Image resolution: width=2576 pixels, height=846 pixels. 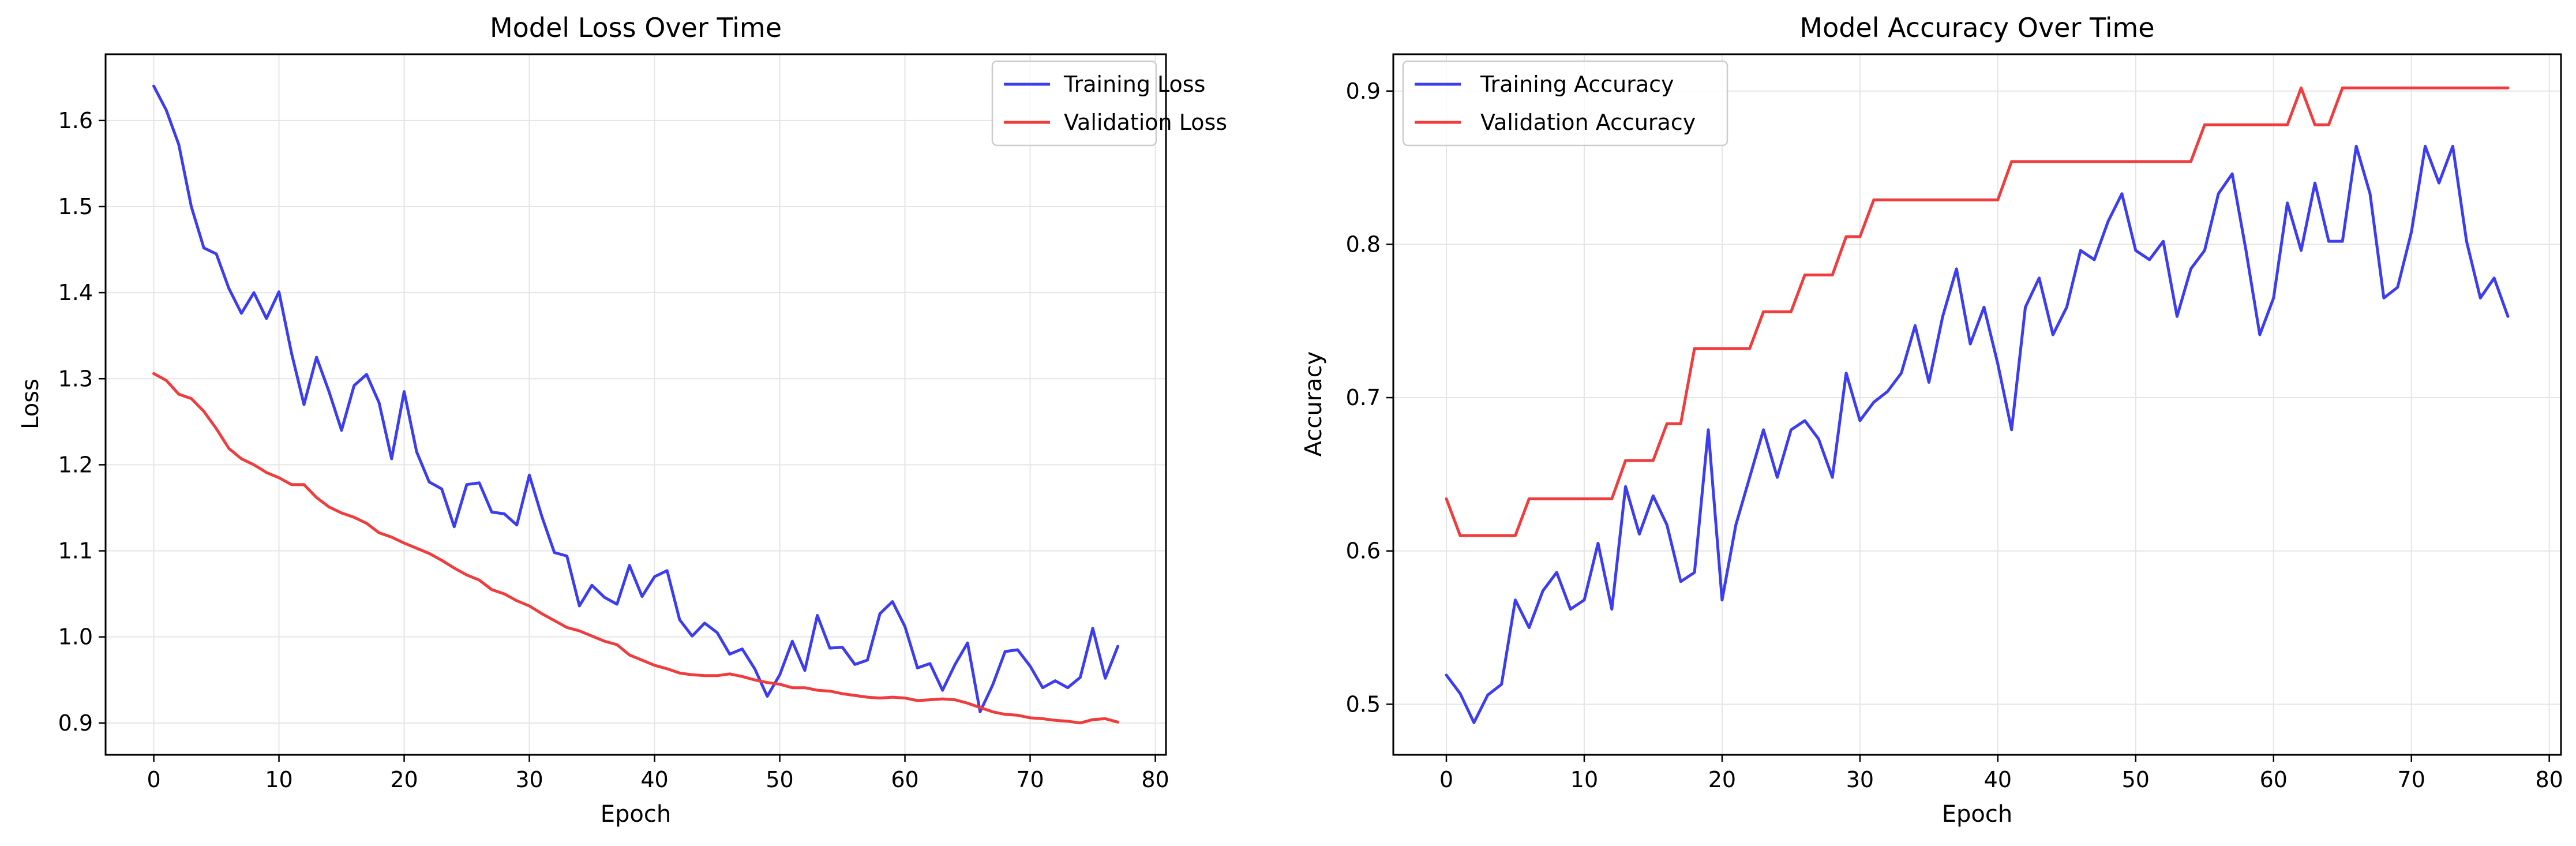 I want to click on loss-x-tick-label: 70, so click(x=1030, y=779).